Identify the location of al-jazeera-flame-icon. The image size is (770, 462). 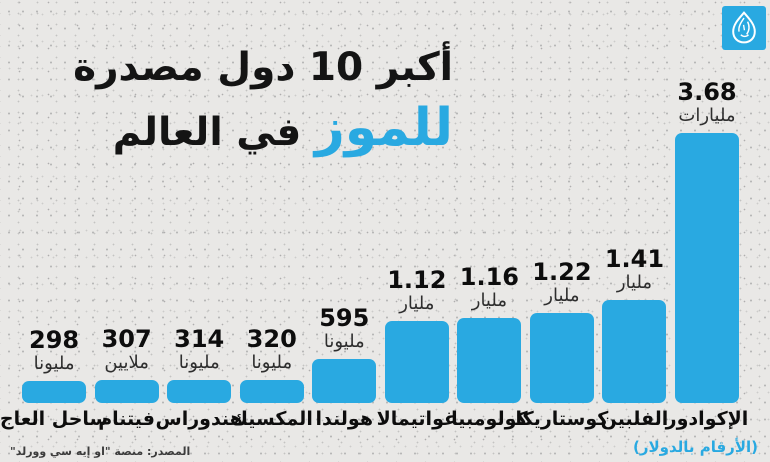
(744, 27).